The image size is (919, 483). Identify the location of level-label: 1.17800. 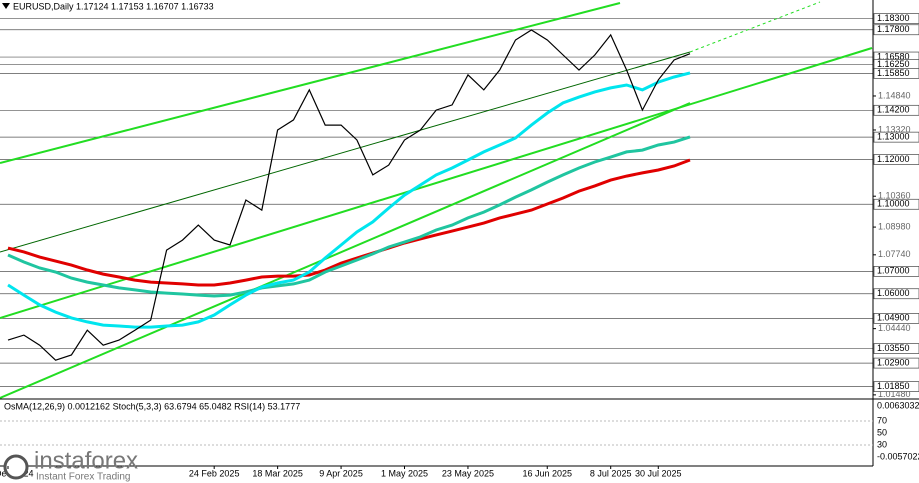
(893, 29).